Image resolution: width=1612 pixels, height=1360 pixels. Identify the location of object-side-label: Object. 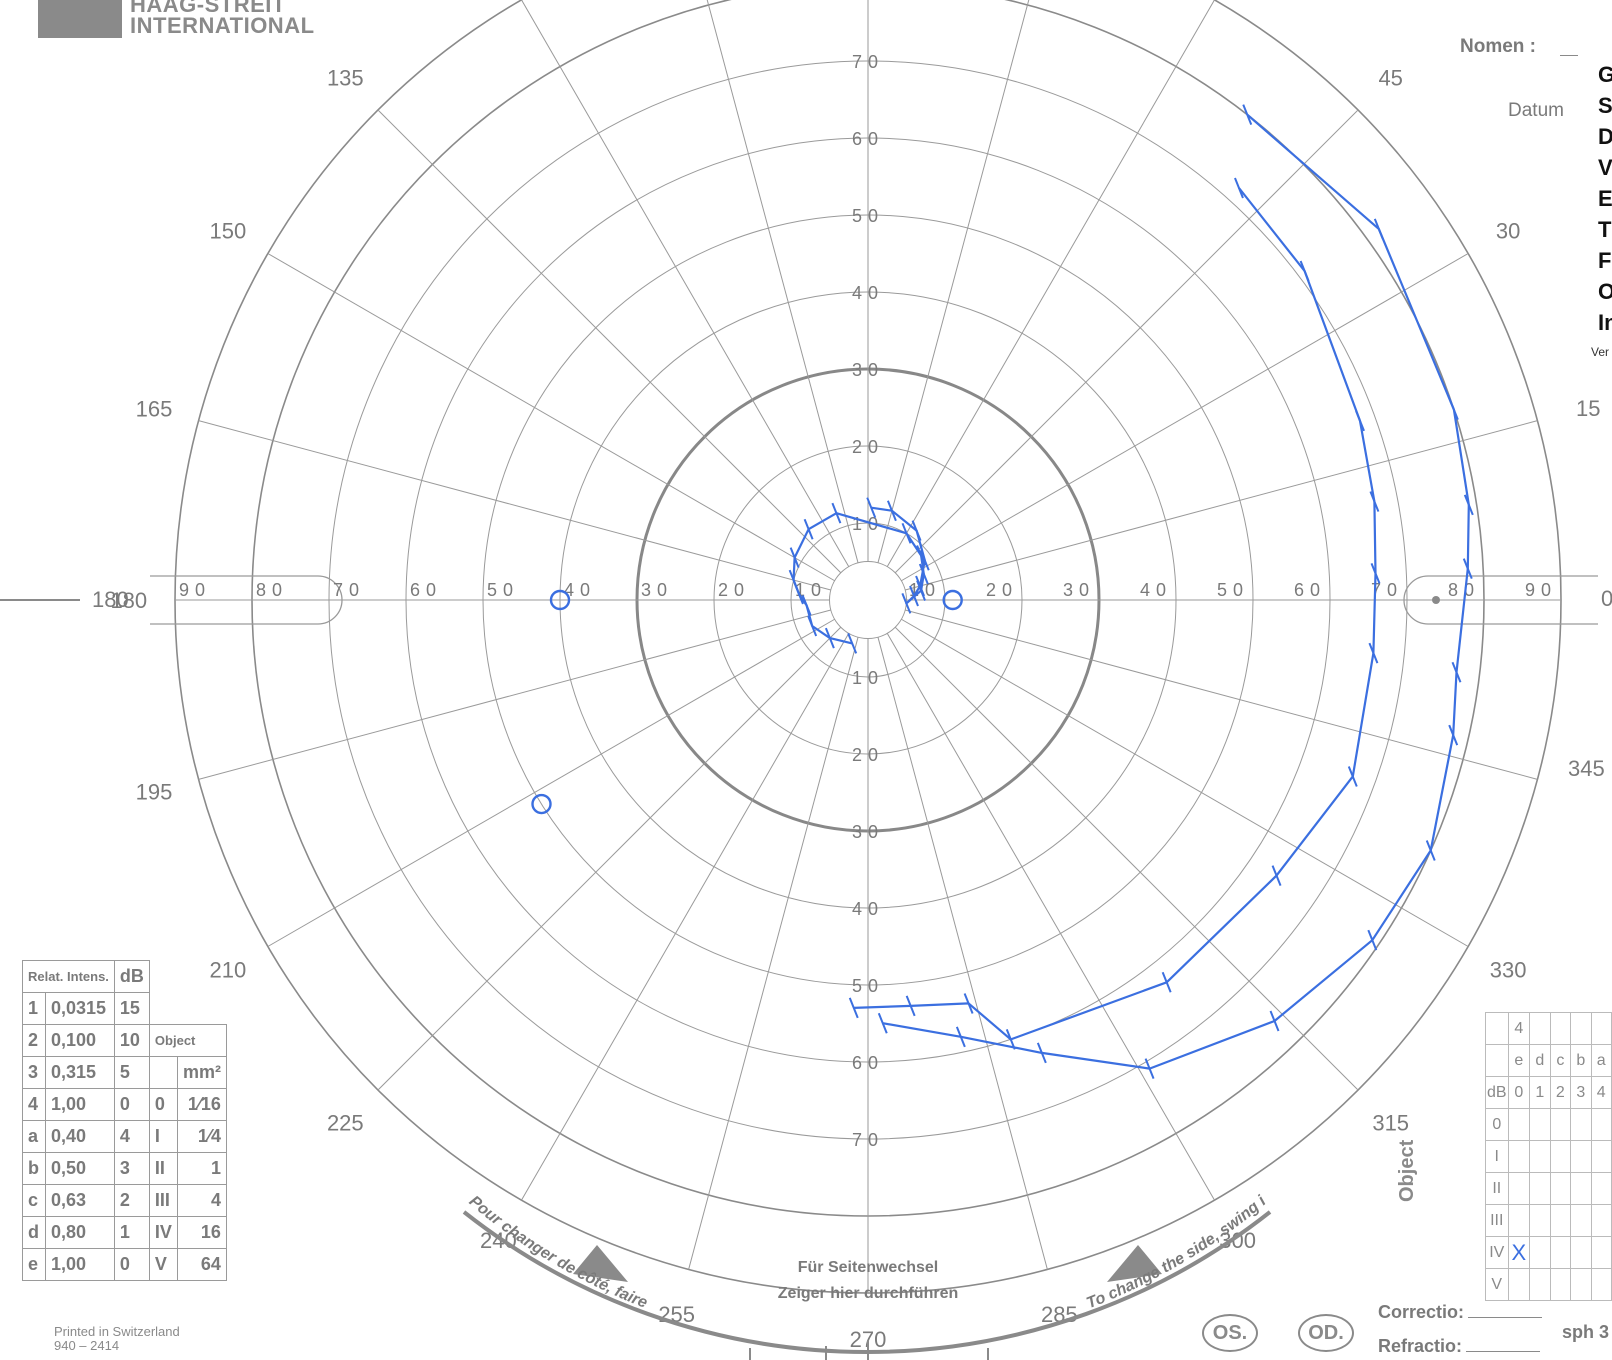
(1407, 1170).